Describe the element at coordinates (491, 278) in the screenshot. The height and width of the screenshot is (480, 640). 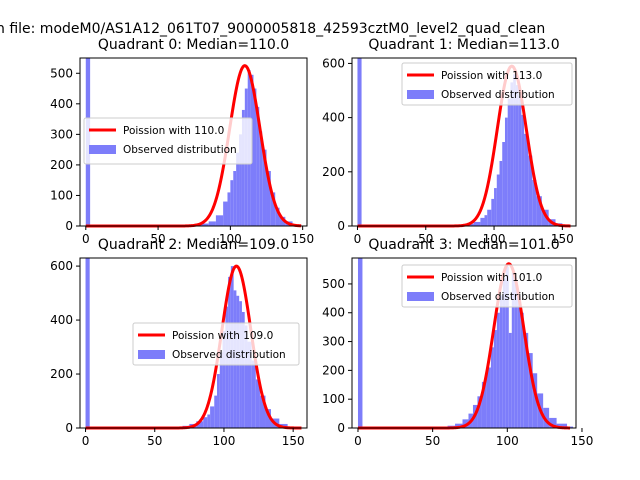
I see `legend-model-label: Poission with 101.0` at that location.